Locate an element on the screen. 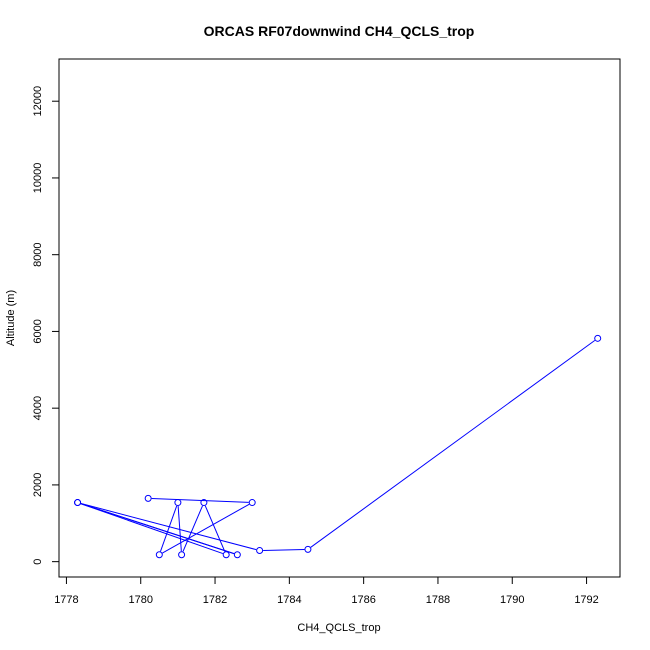 The width and height of the screenshot is (650, 650). y-tick-label: 12000 is located at coordinates (38, 101).